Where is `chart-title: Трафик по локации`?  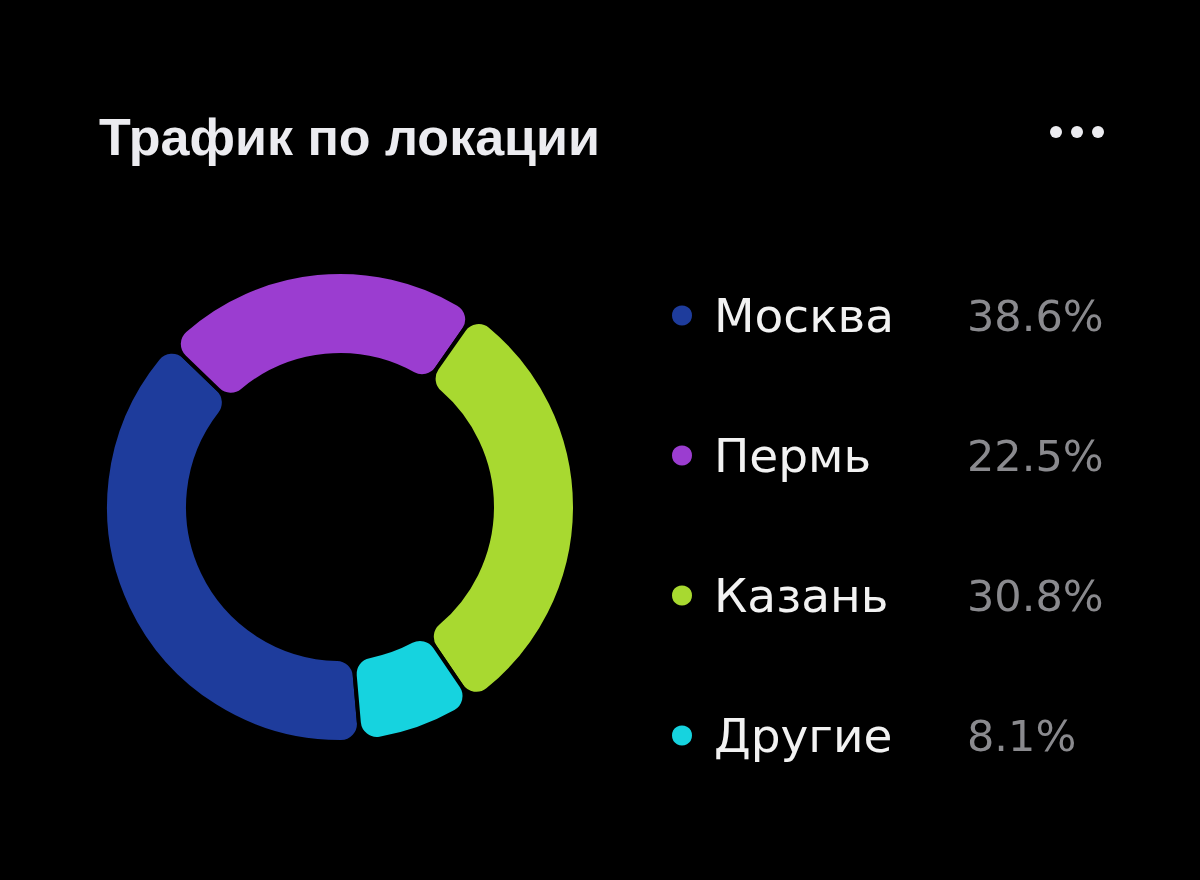
chart-title: Трафик по локации is located at coordinates (349, 137).